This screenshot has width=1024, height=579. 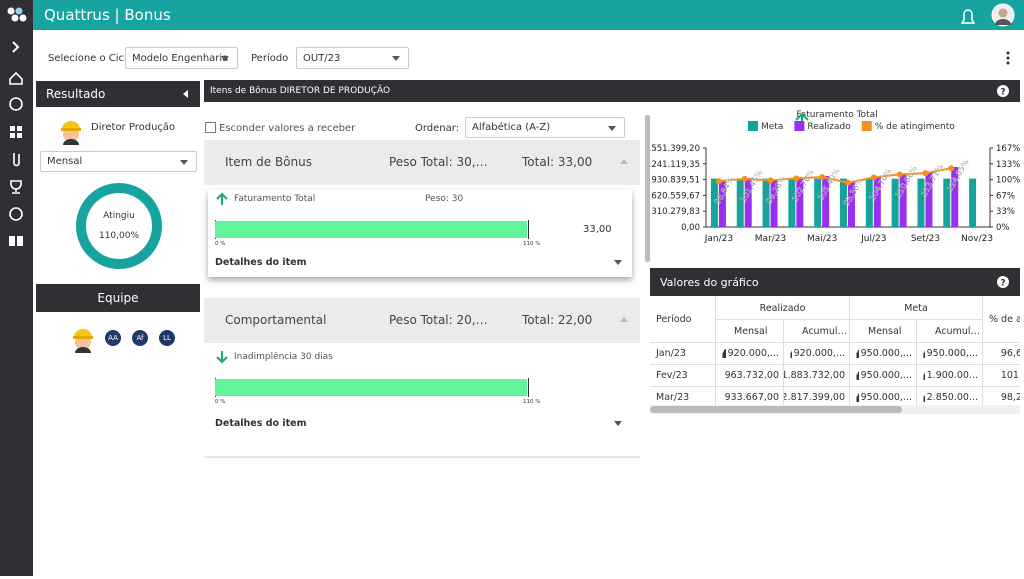 I want to click on book-icon, so click(x=16, y=241).